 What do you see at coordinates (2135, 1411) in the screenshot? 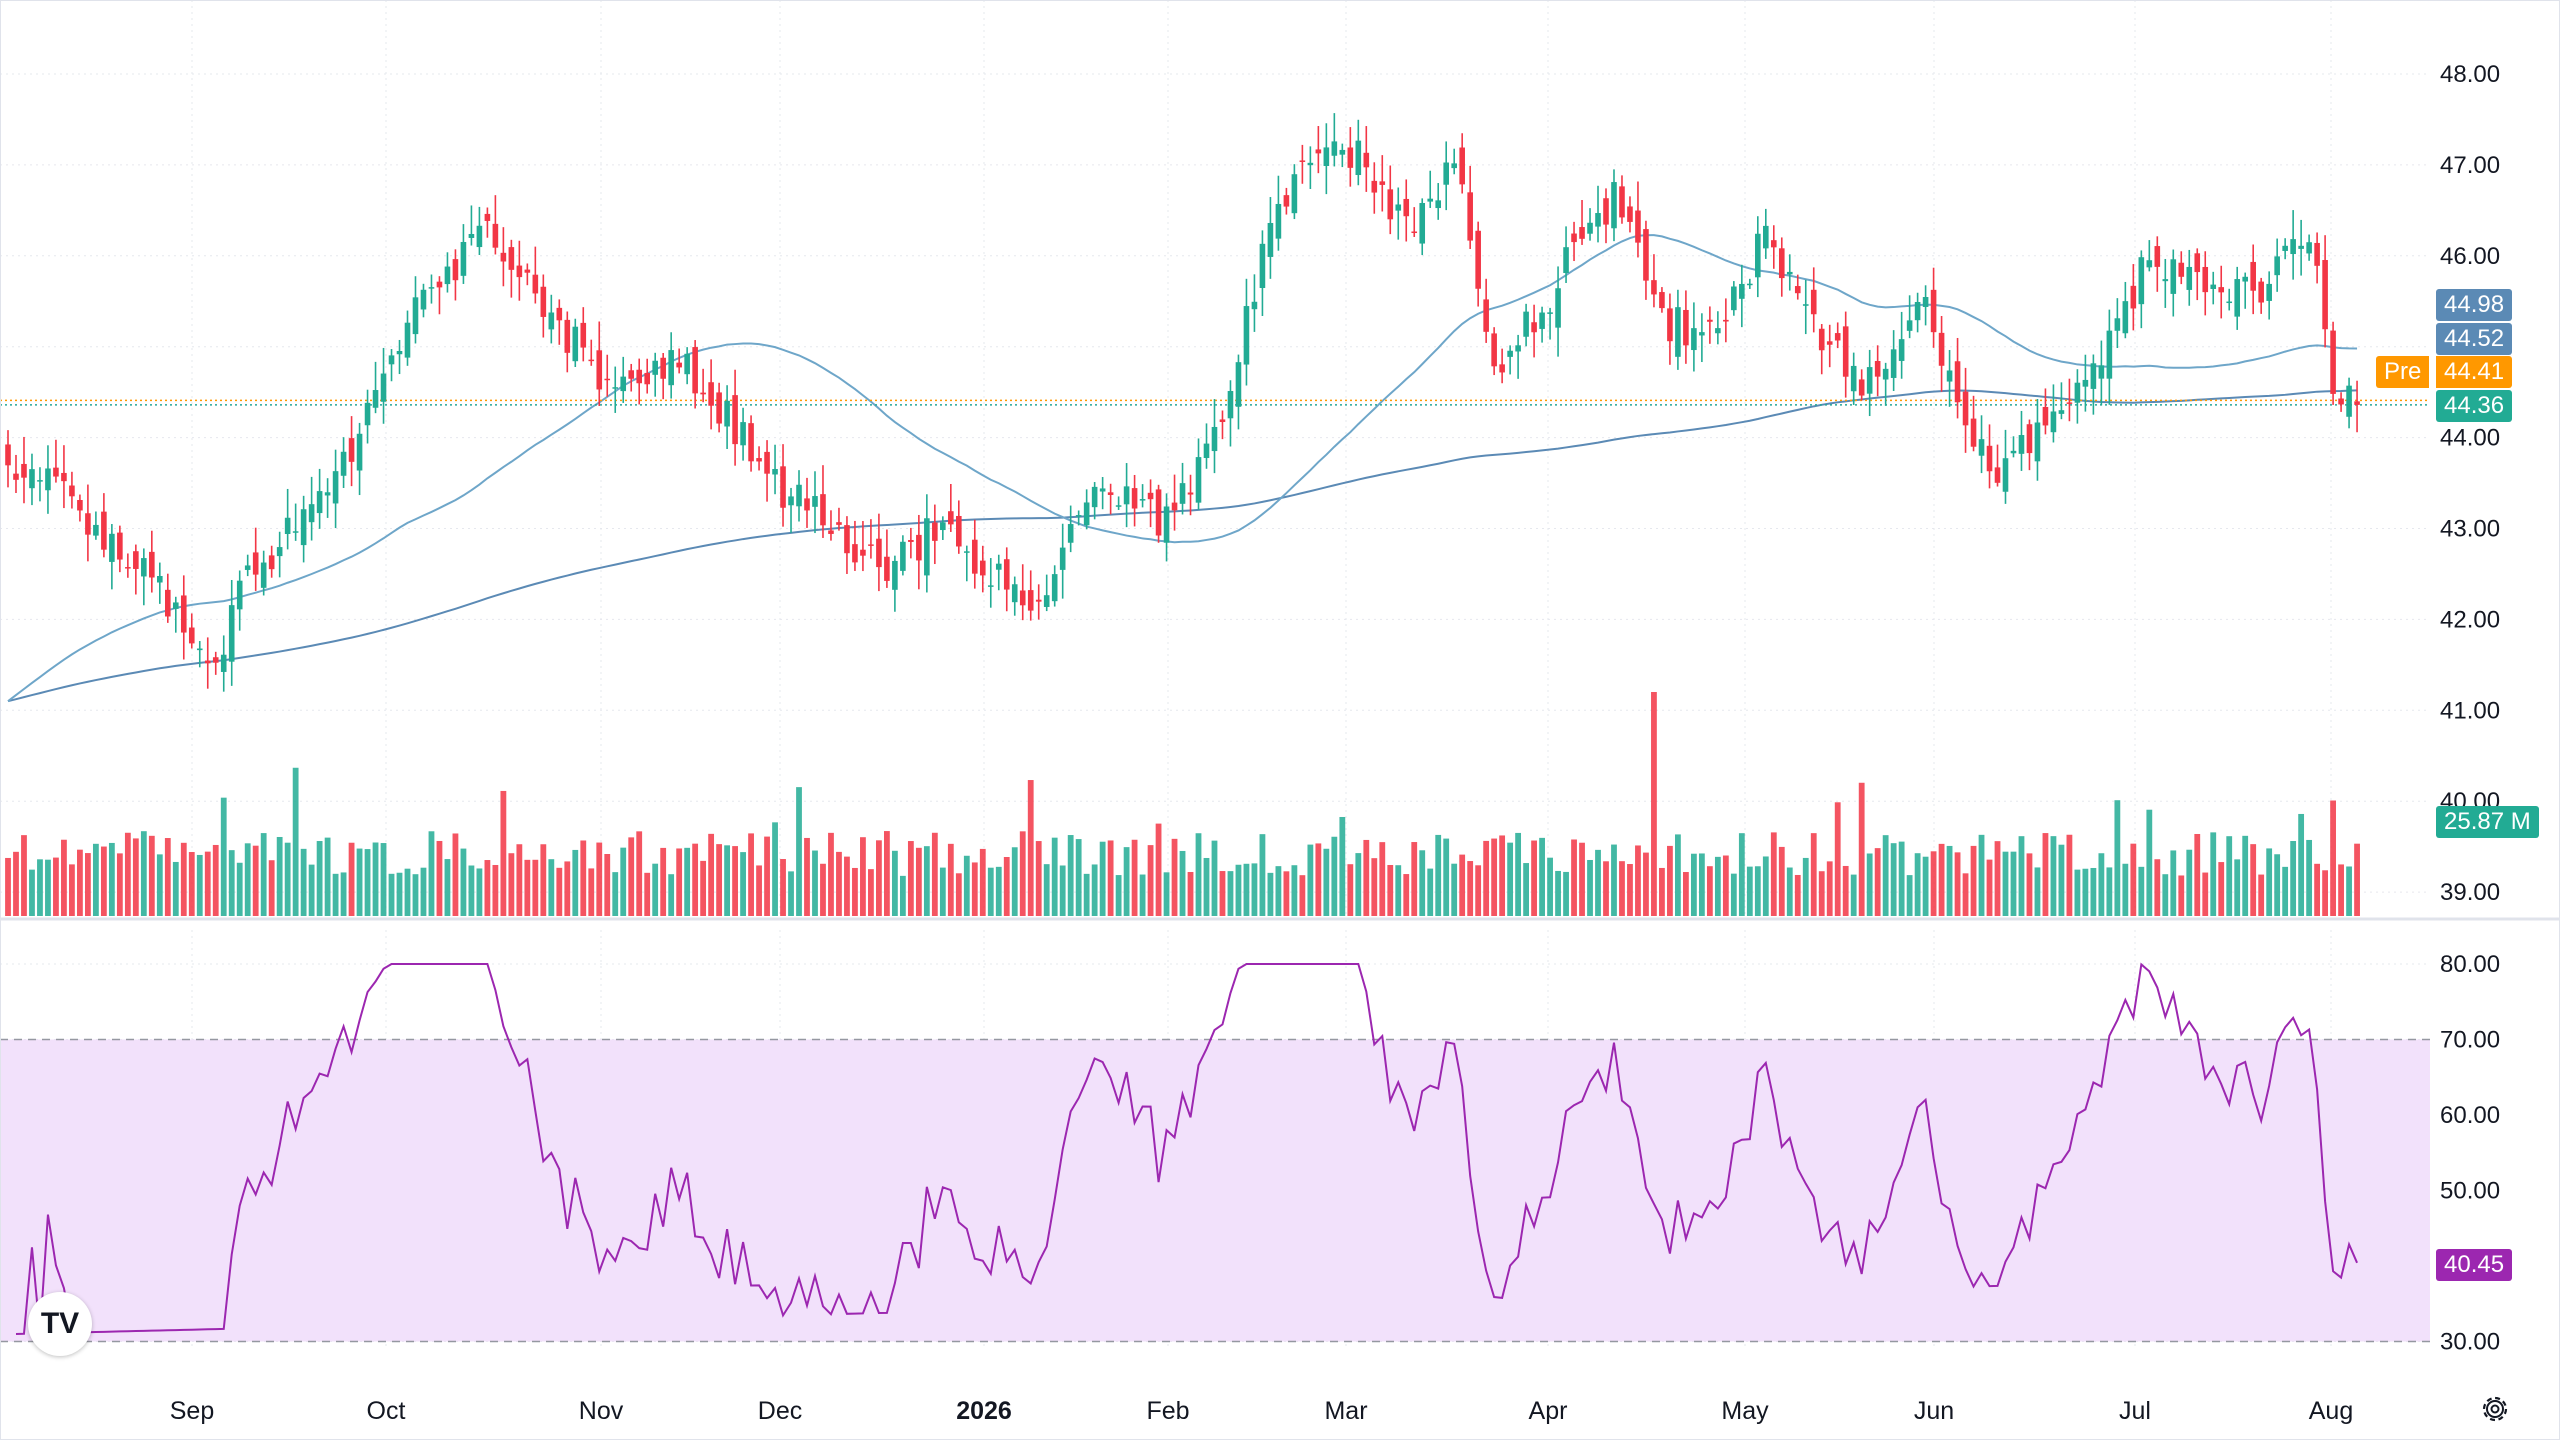
I see `time-tick-label: Jul` at bounding box center [2135, 1411].